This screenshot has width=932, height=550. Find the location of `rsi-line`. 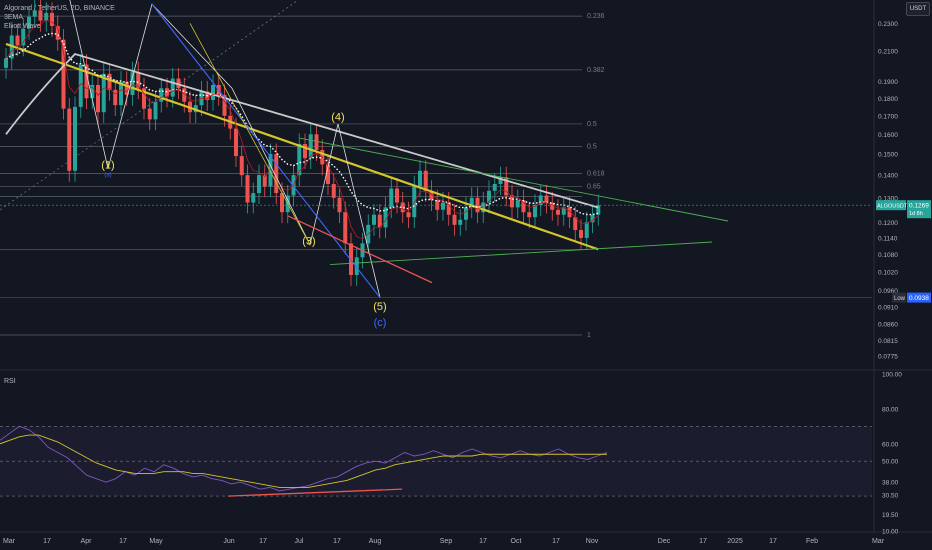

rsi-line is located at coordinates (304, 458).